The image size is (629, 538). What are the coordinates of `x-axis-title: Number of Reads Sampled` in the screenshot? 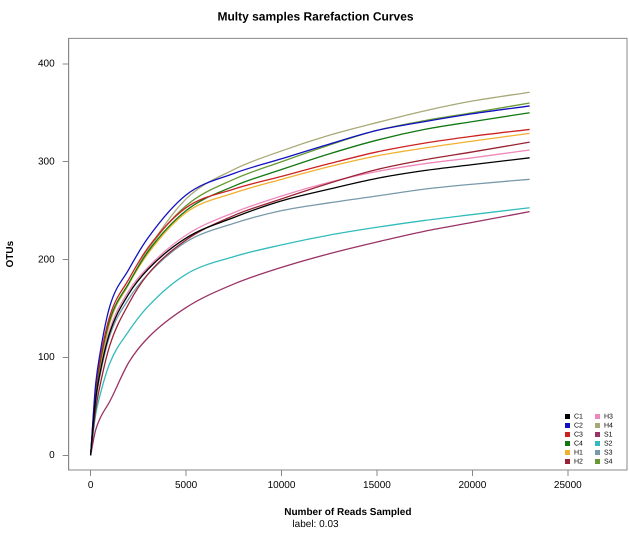 It's located at (348, 512).